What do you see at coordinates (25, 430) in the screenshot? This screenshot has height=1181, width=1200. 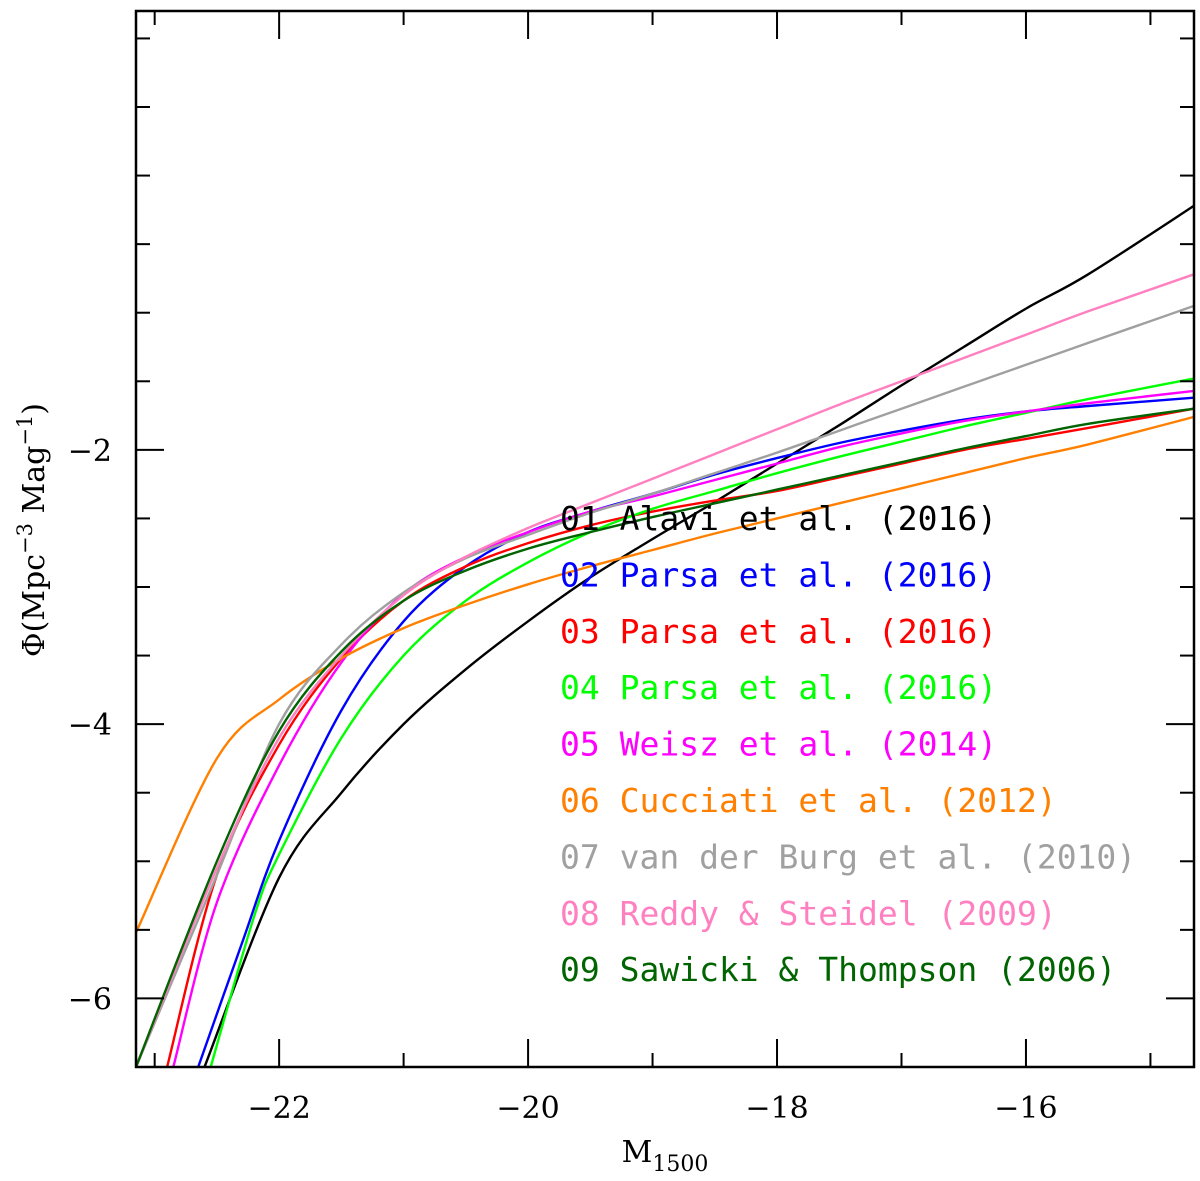 I see `y-axis-label-sup2: −1` at bounding box center [25, 430].